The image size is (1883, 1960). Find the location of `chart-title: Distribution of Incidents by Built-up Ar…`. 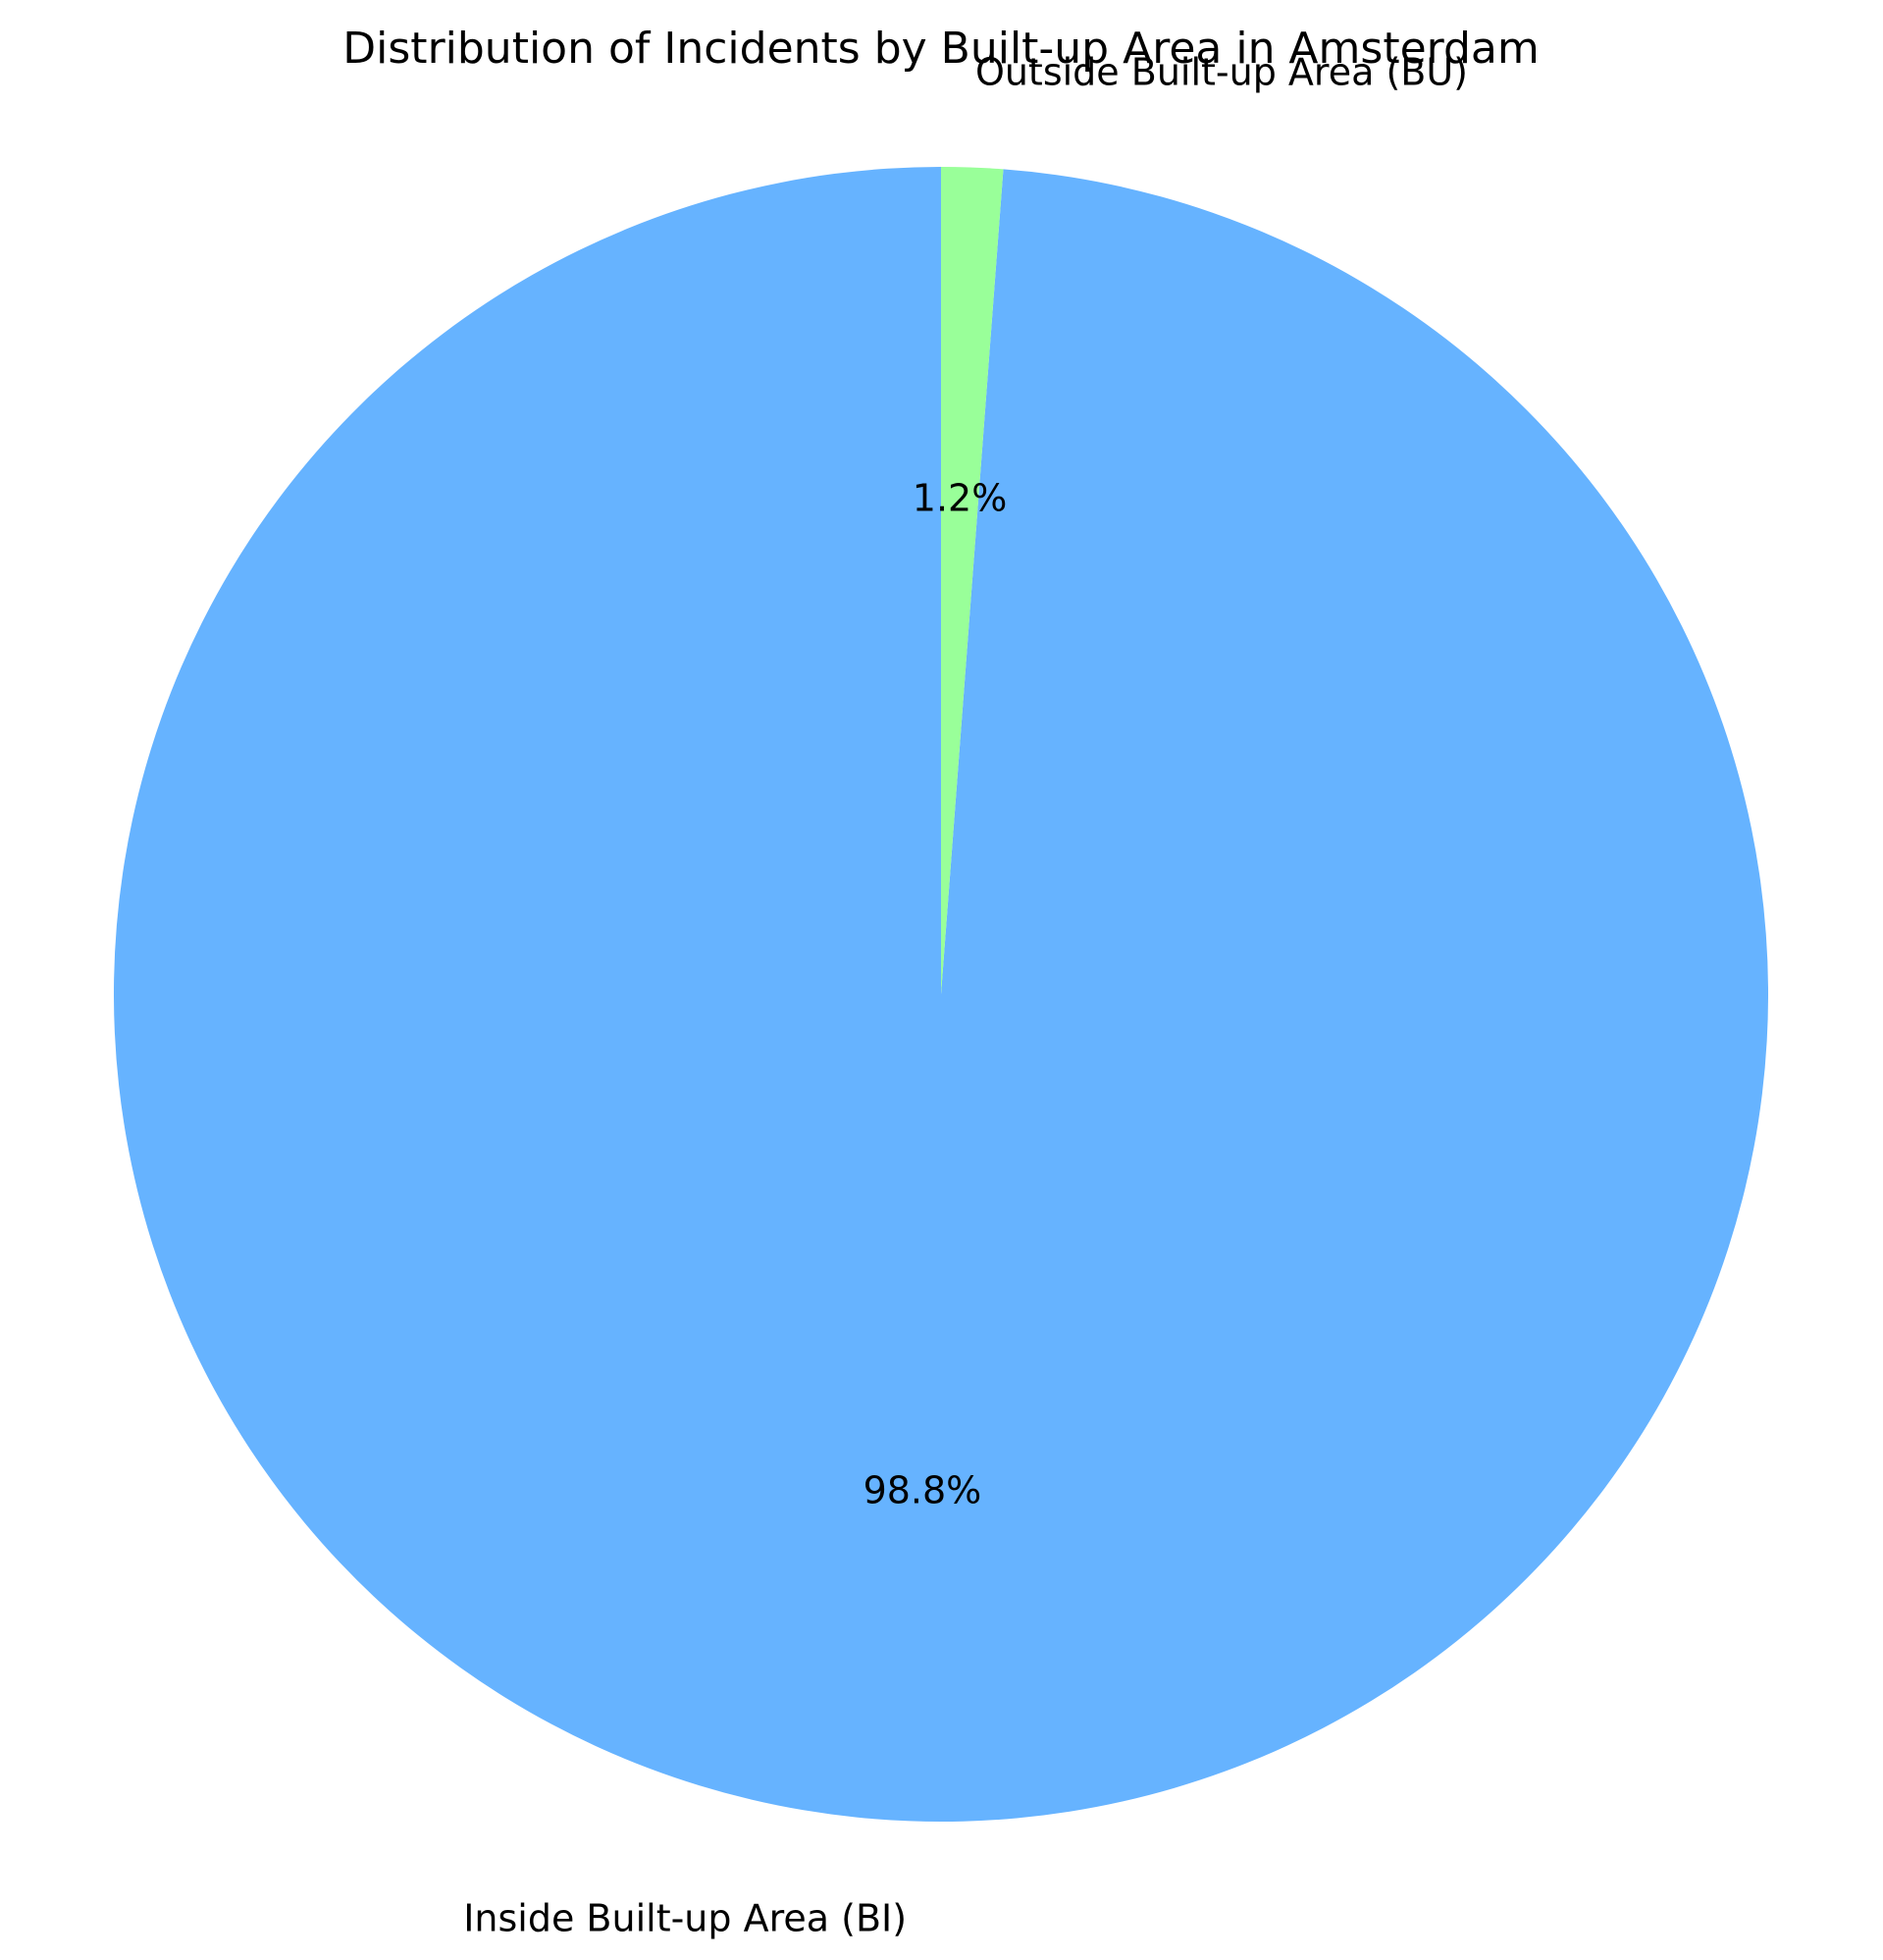

chart-title: Distribution of Incidents by Built-up Ar… is located at coordinates (940, 49).